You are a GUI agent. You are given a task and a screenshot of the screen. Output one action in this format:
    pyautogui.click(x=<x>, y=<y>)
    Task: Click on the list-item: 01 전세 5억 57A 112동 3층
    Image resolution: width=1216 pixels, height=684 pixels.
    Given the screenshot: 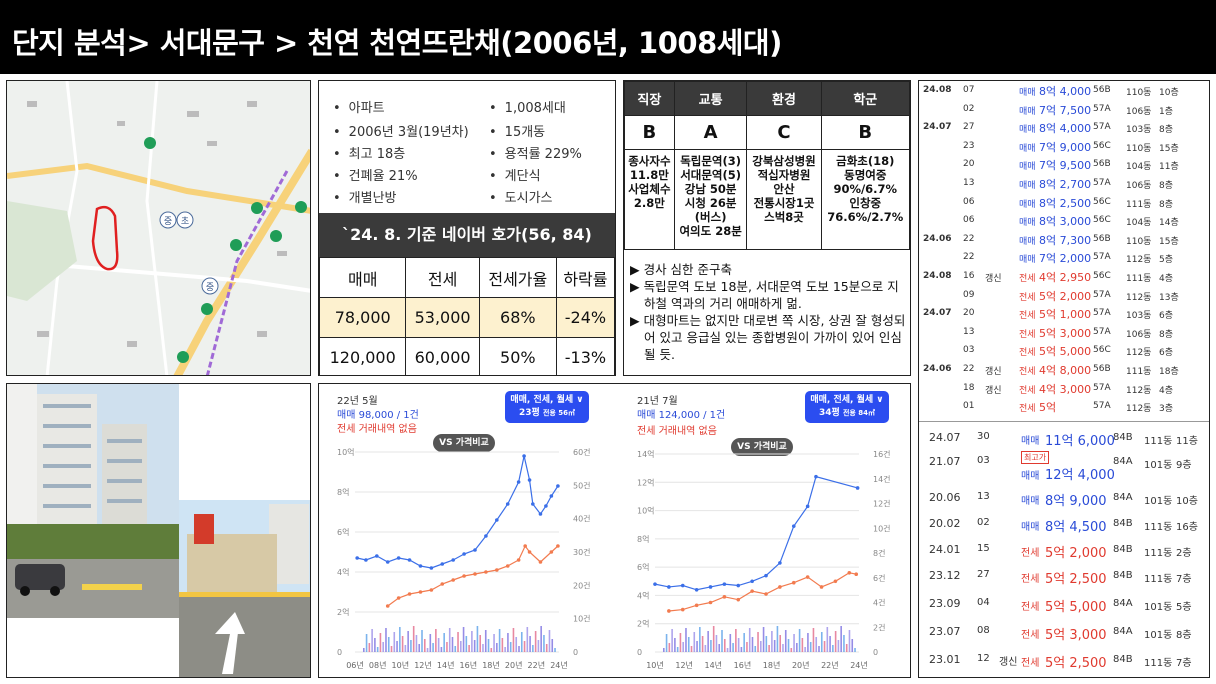 What is the action you would take?
    pyautogui.click(x=1064, y=407)
    